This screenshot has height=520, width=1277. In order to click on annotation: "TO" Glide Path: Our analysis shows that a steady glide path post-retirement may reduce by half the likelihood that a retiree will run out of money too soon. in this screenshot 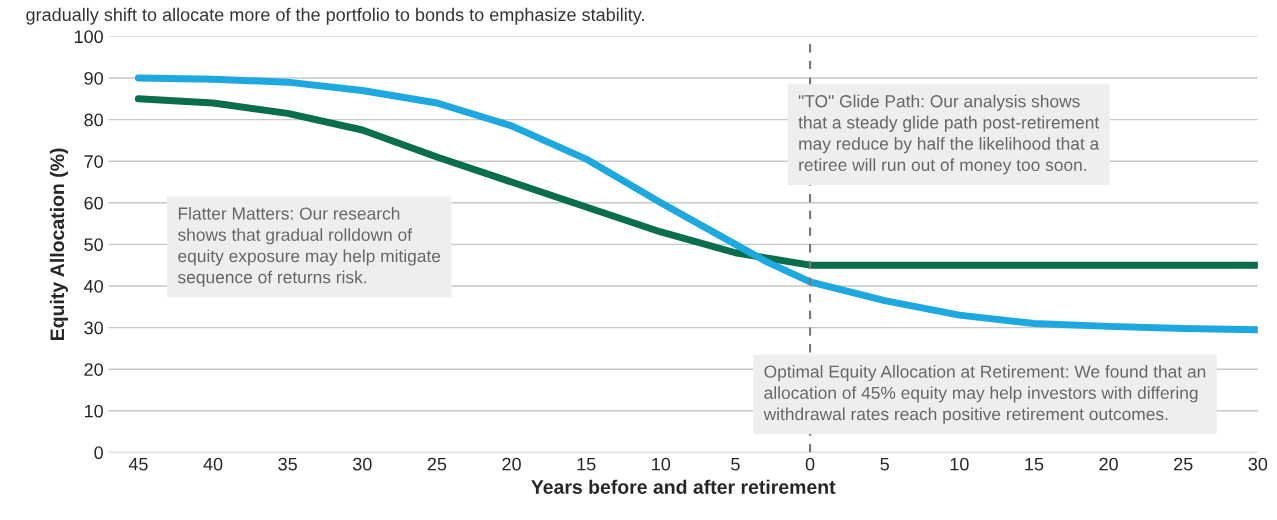, I will do `click(949, 134)`.